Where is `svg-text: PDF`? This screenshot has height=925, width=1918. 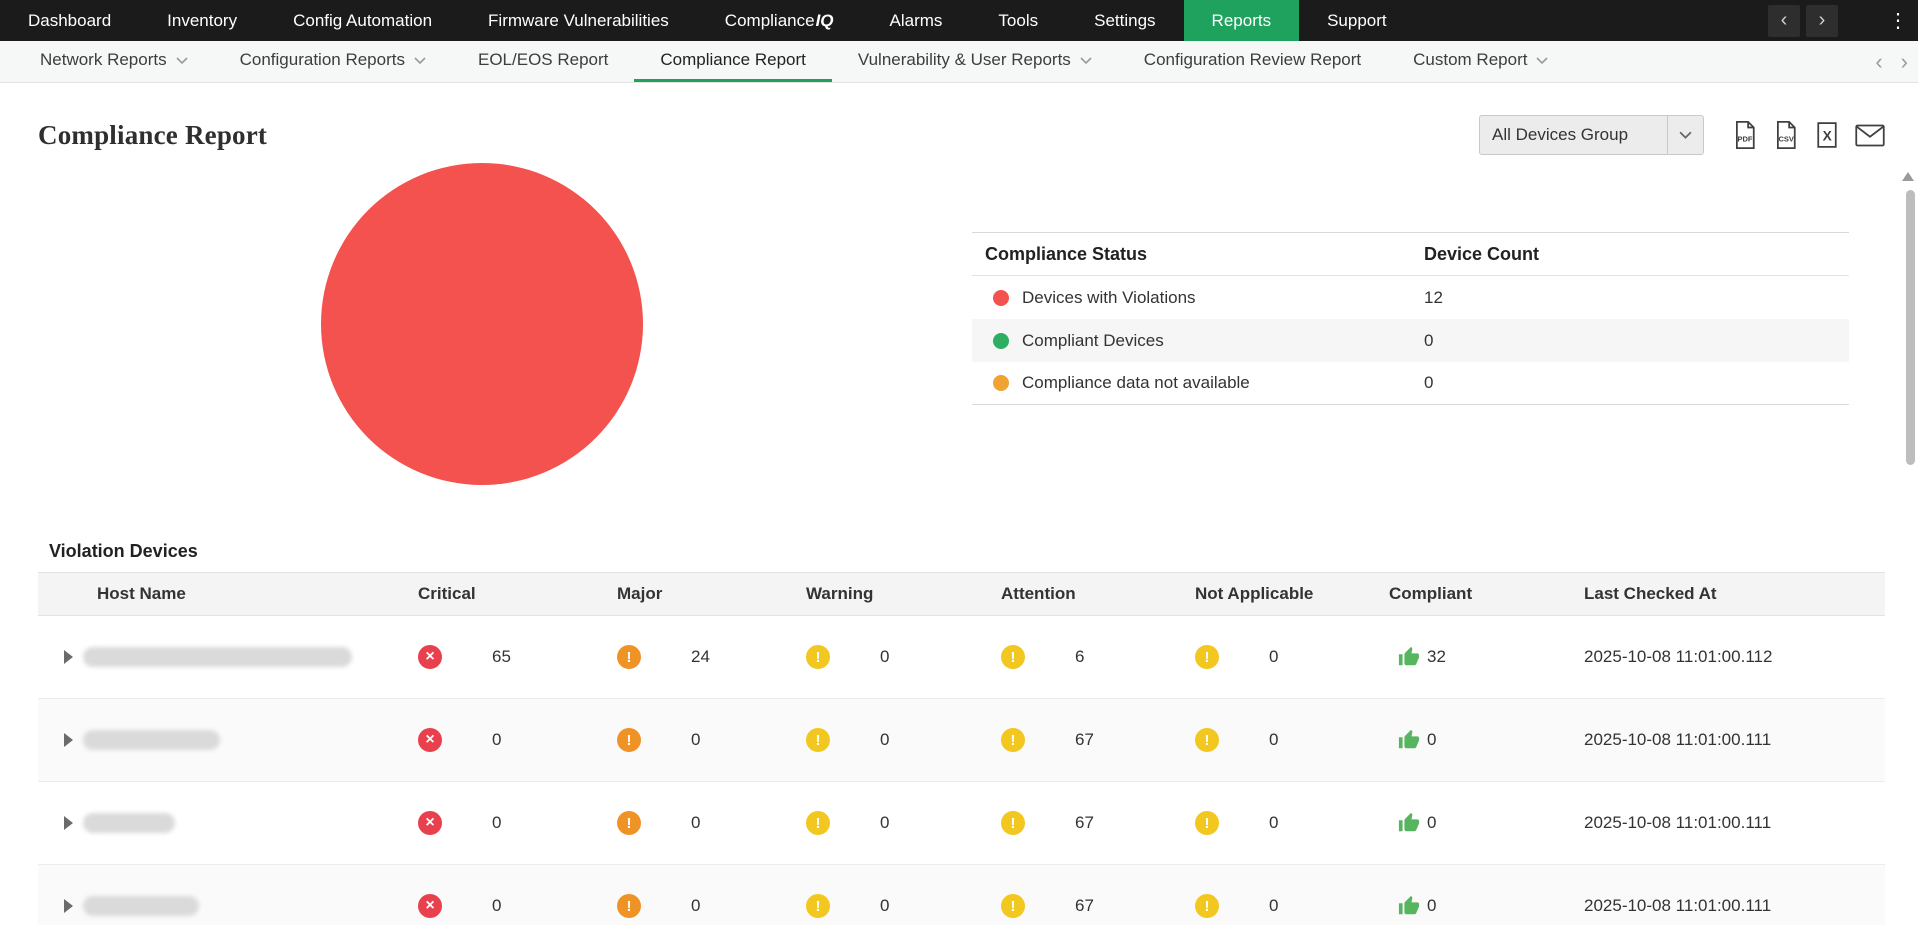 svg-text: PDF is located at coordinates (1745, 138).